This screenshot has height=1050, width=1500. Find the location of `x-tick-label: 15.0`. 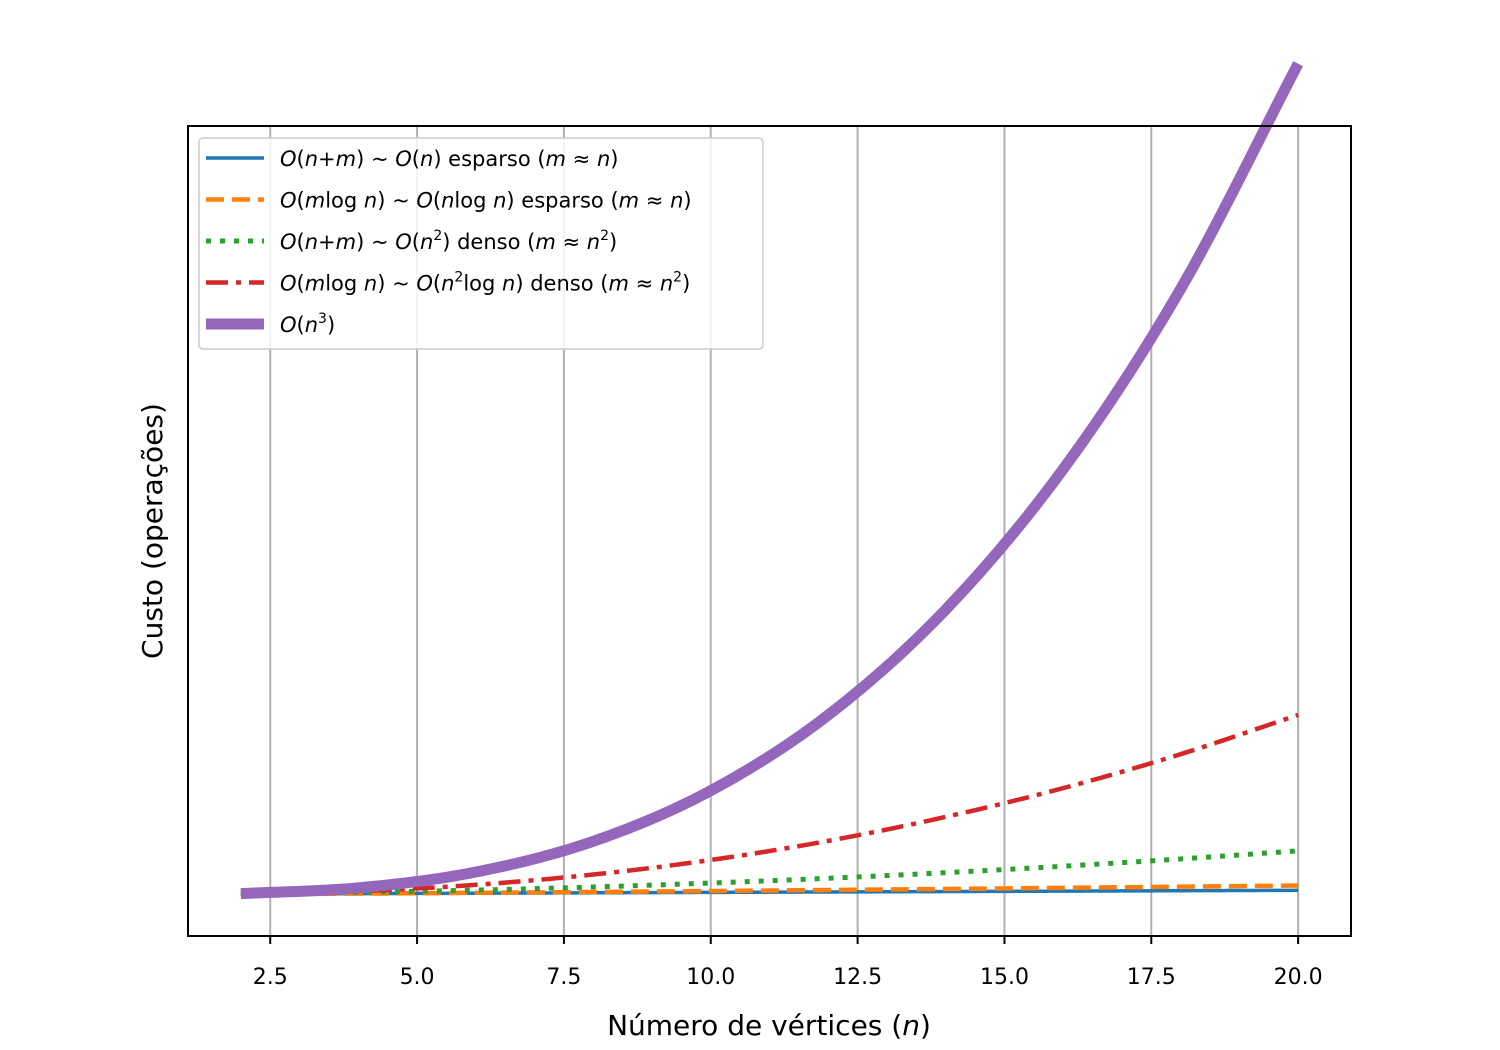

x-tick-label: 15.0 is located at coordinates (1004, 977).